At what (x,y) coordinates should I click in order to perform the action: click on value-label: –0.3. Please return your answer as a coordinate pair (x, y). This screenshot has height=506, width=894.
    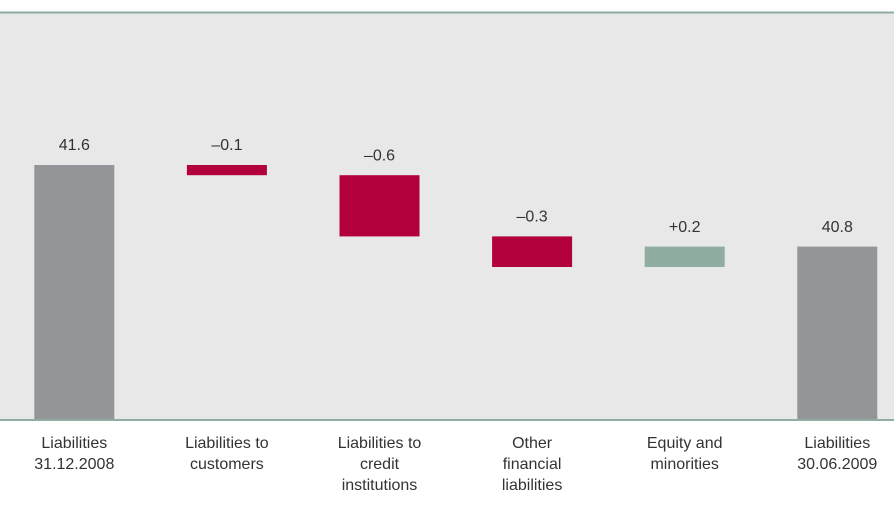
    Looking at the image, I should click on (532, 217).